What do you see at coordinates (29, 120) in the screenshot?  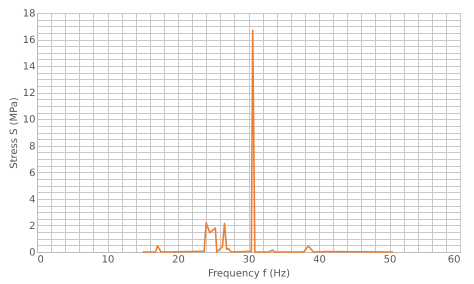 I see `y-tick-label: 10` at bounding box center [29, 120].